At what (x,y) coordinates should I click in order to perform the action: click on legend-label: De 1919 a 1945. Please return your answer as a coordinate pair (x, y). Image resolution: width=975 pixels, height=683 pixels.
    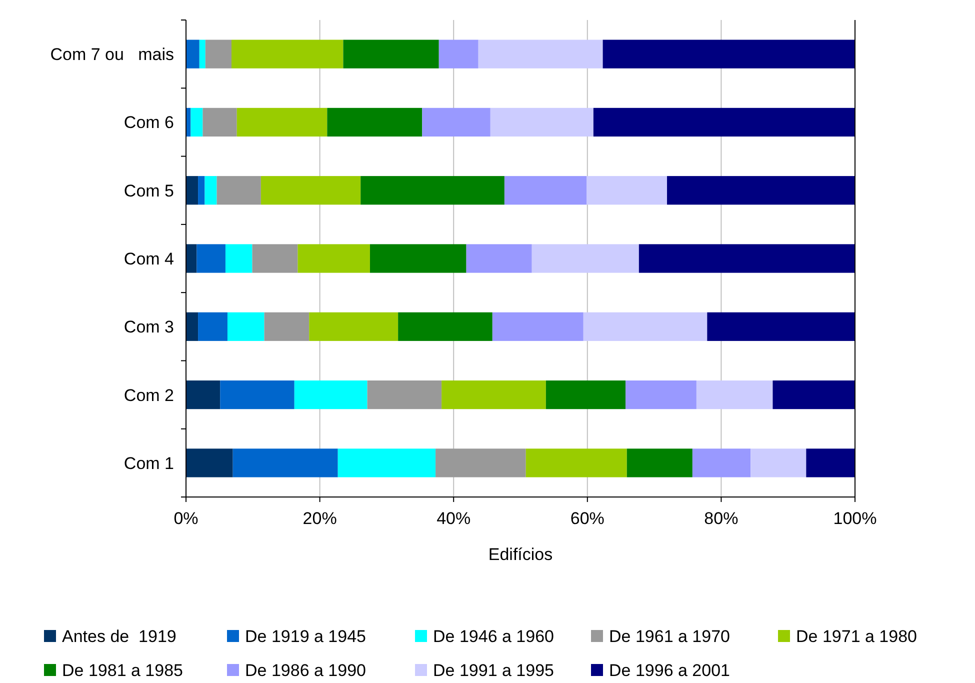
    Looking at the image, I should click on (305, 636).